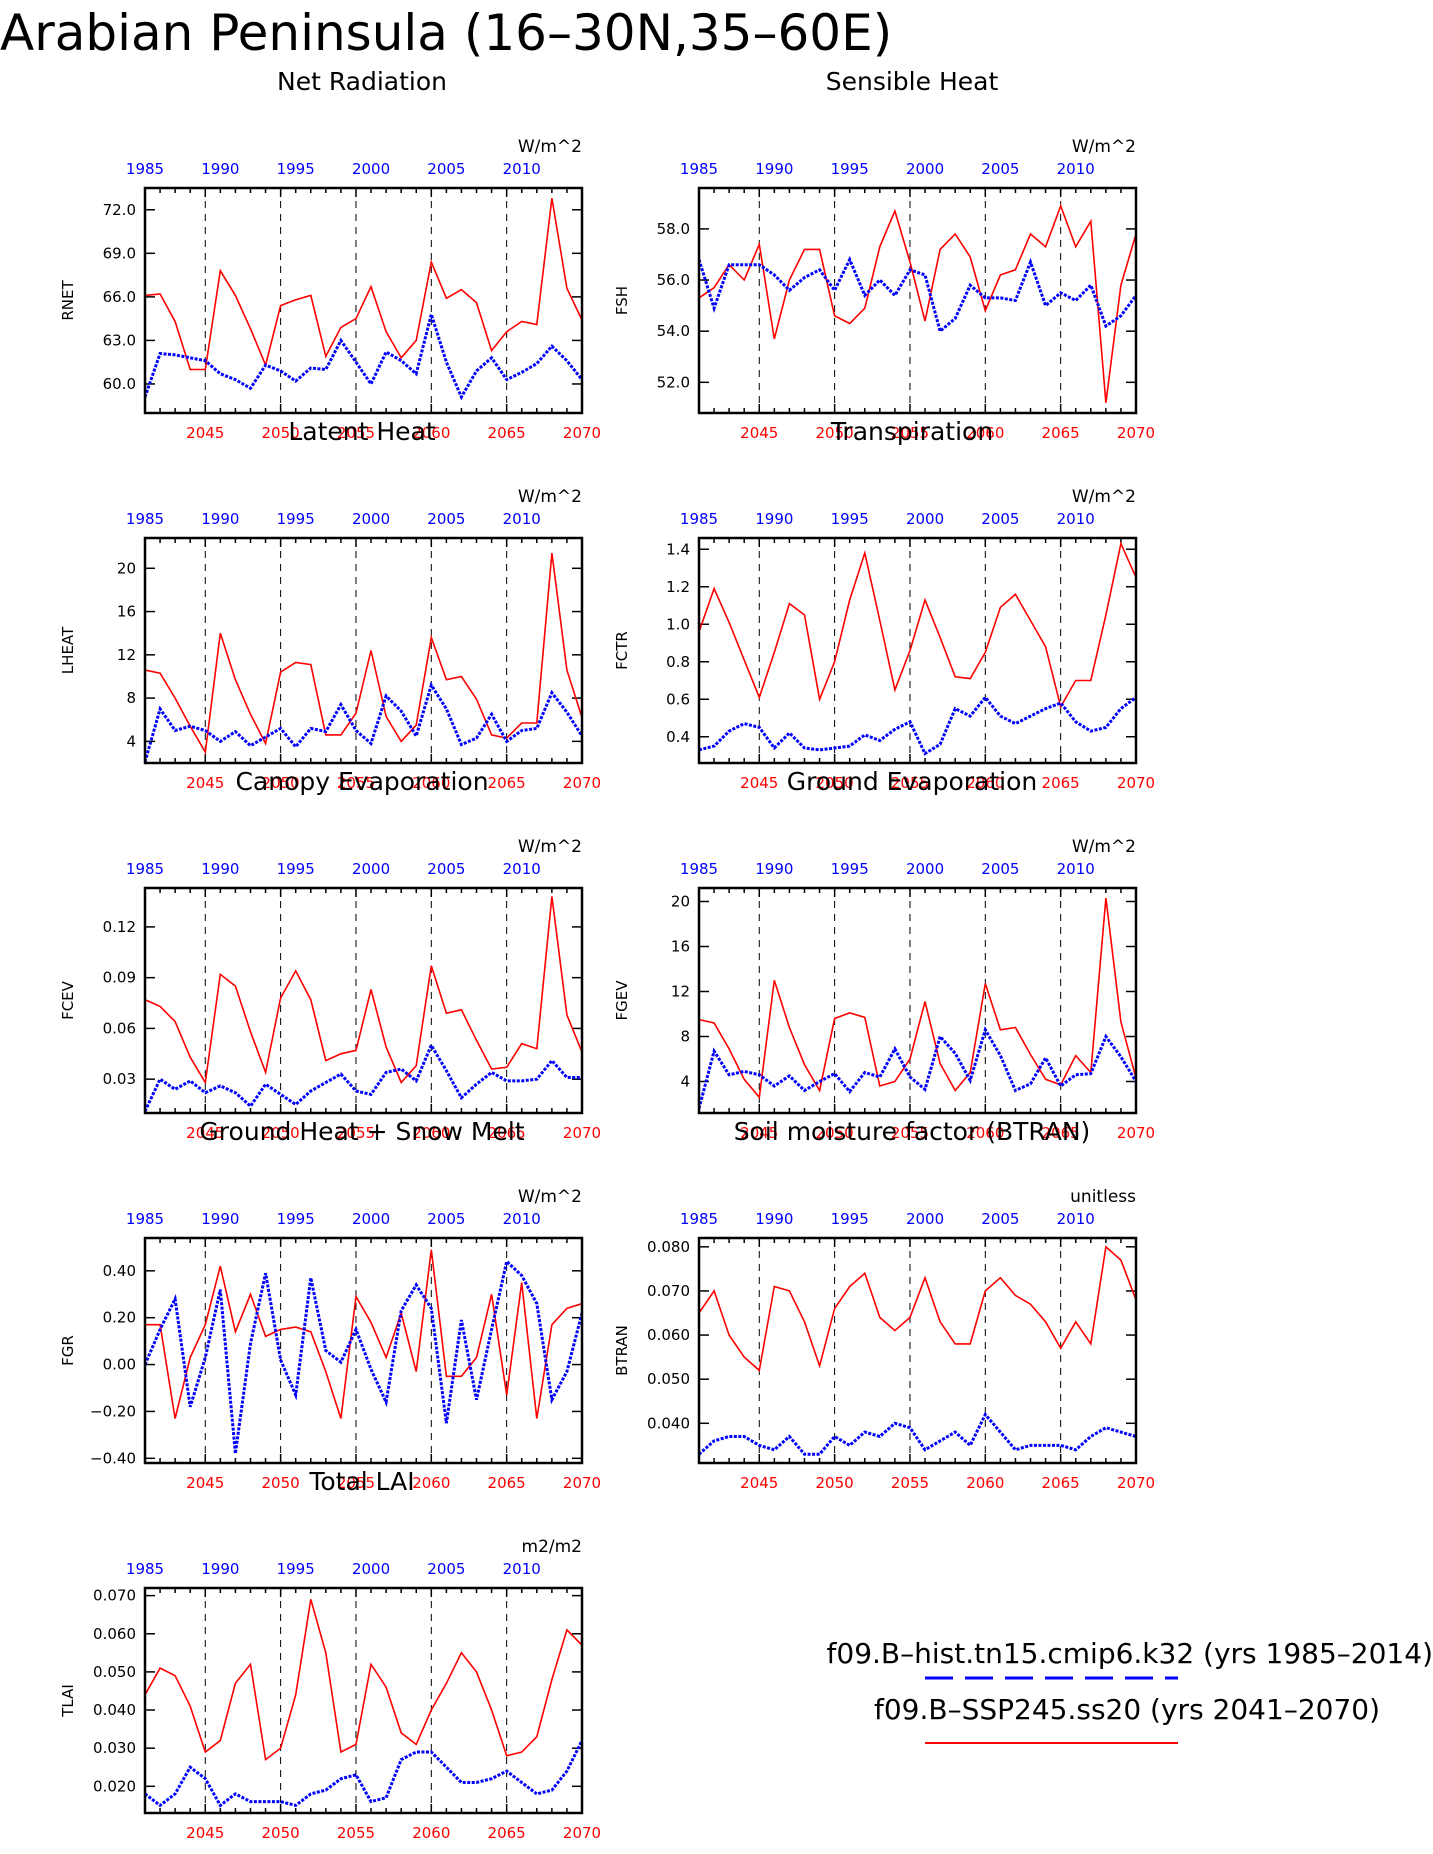  I want to click on y-tick-label: 8, so click(131, 698).